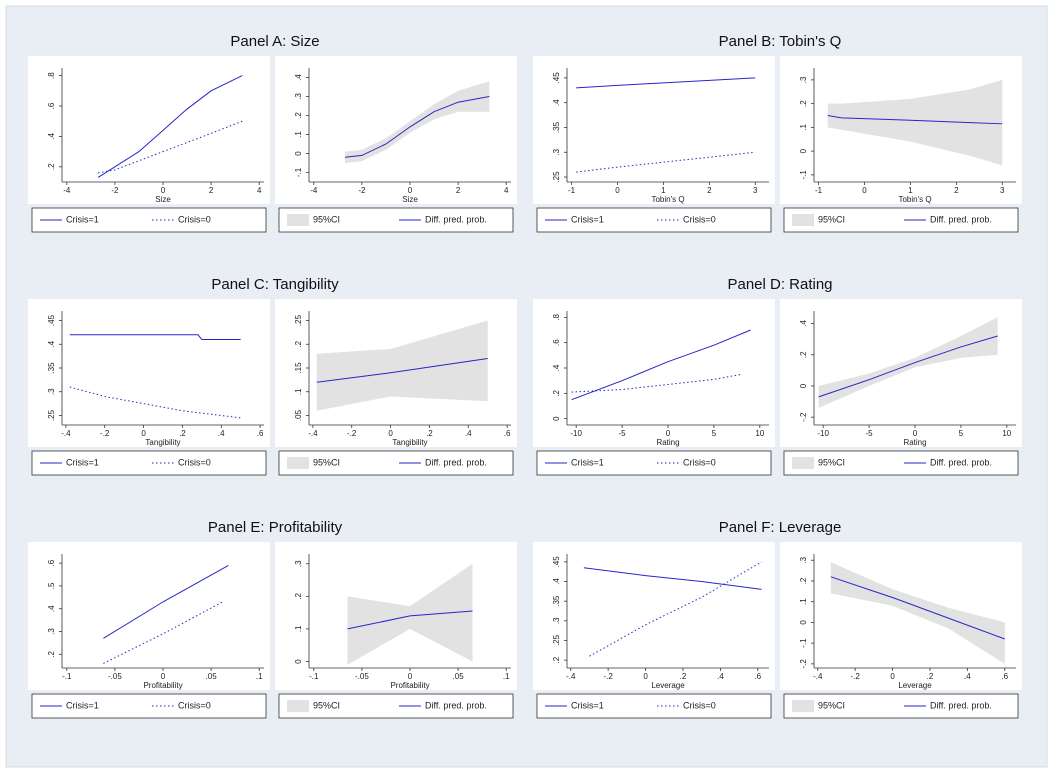 The height and width of the screenshot is (773, 1053). I want to click on y-tick-label: .6, so click(51, 105).